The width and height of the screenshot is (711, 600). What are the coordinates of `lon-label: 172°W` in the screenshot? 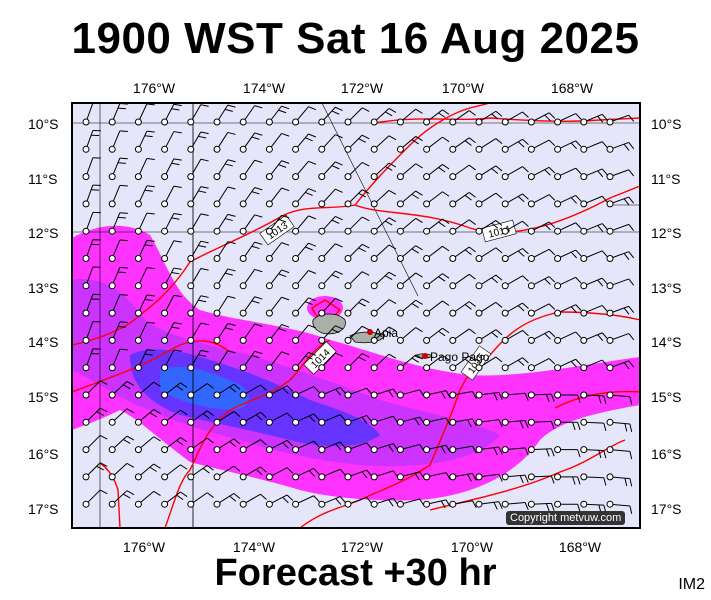 It's located at (362, 88).